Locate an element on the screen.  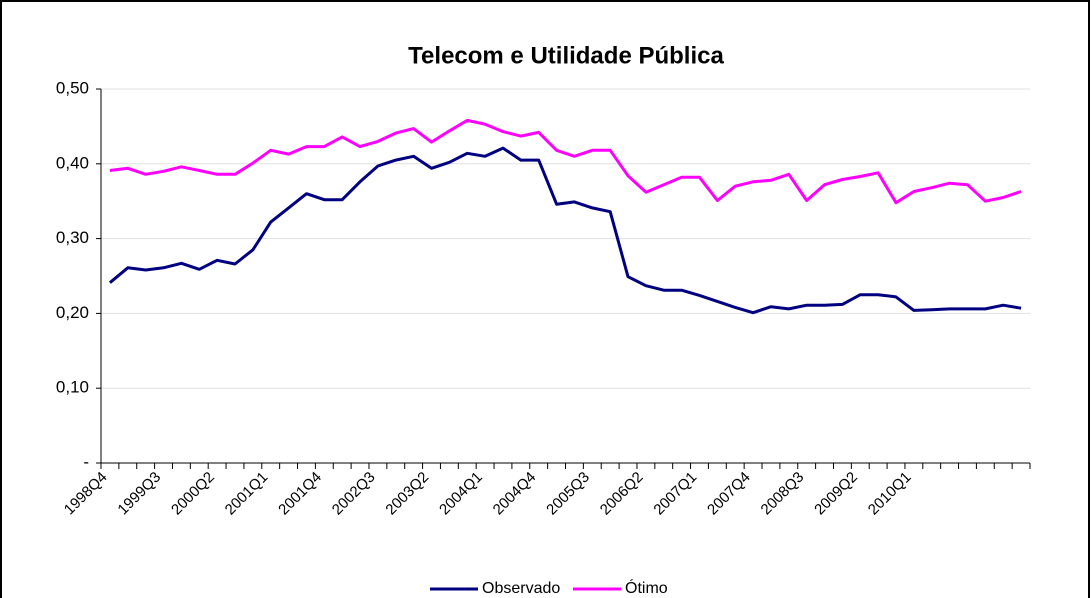
y-tick-label: 0,10 is located at coordinates (72, 387).